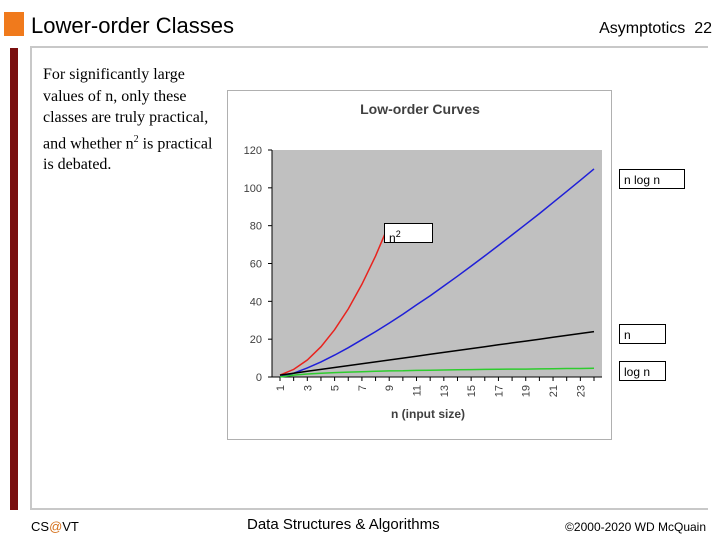  What do you see at coordinates (14, 279) in the screenshot?
I see `sidebar-accent-bar` at bounding box center [14, 279].